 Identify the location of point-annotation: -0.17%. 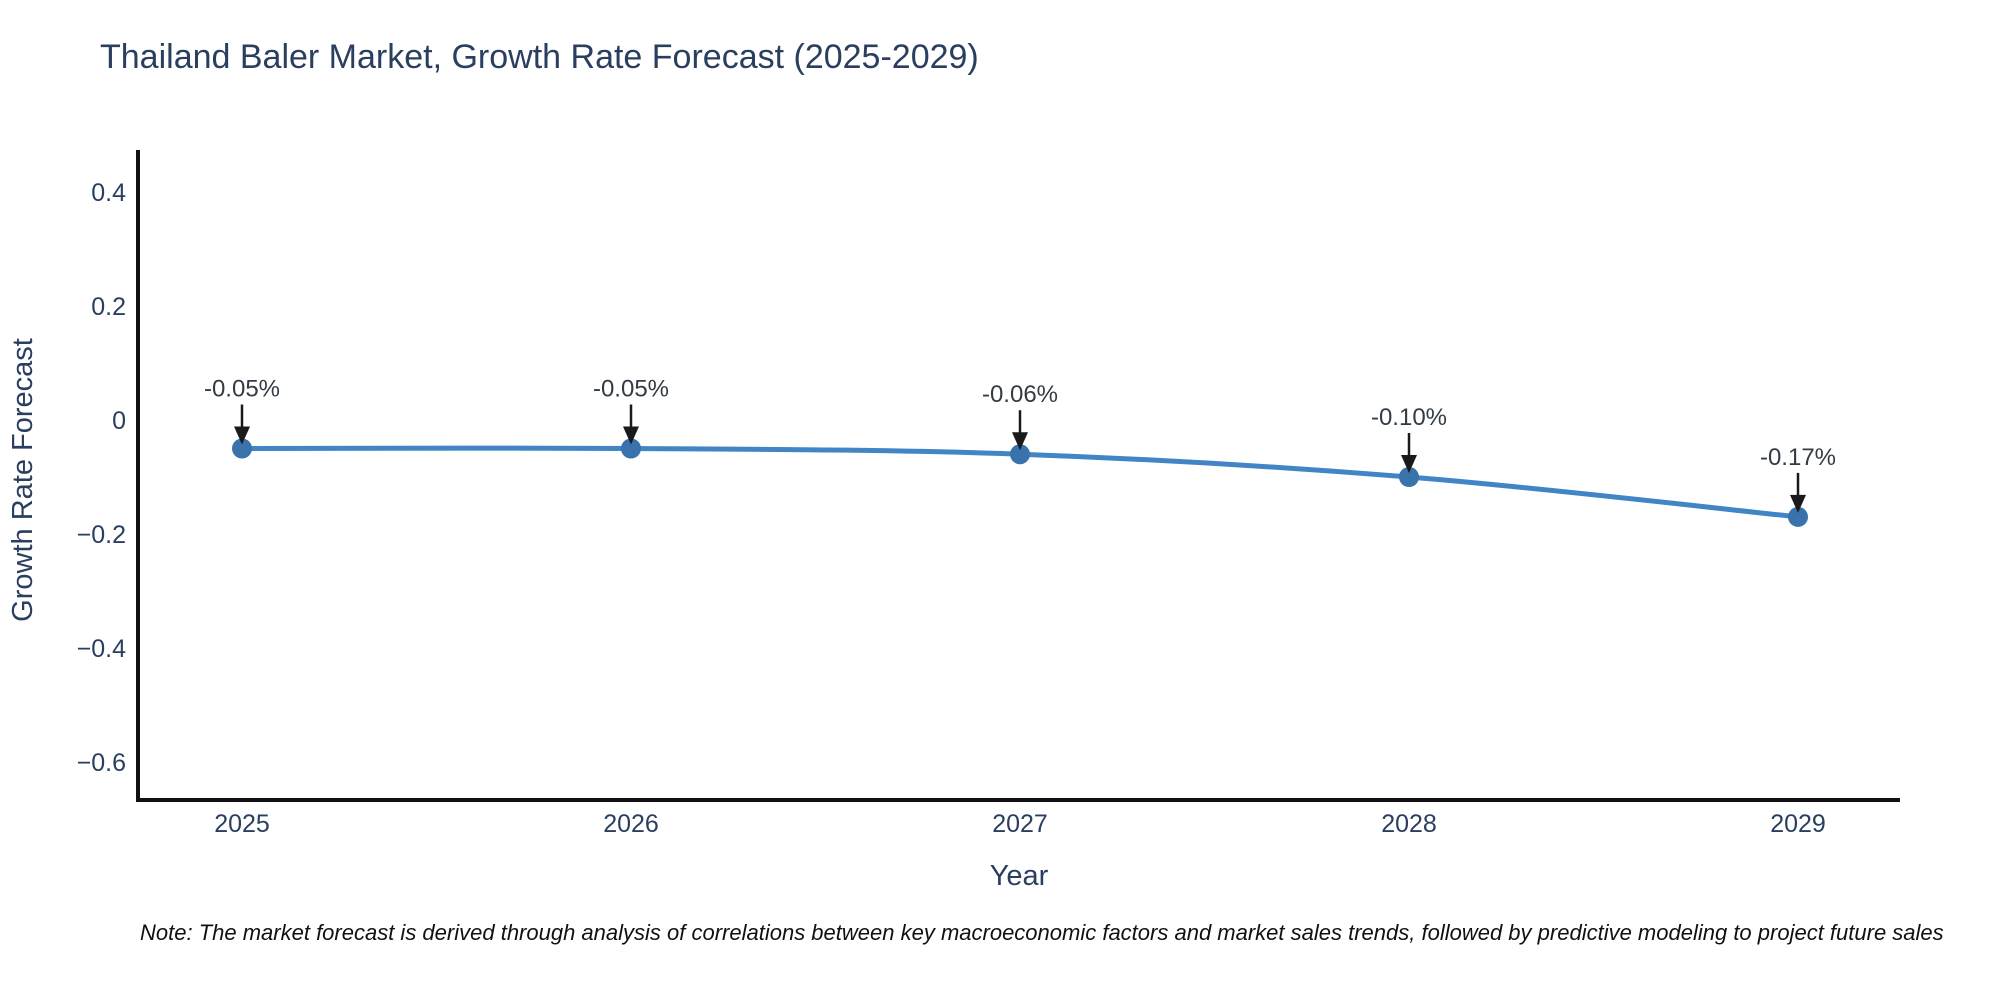
(1798, 478).